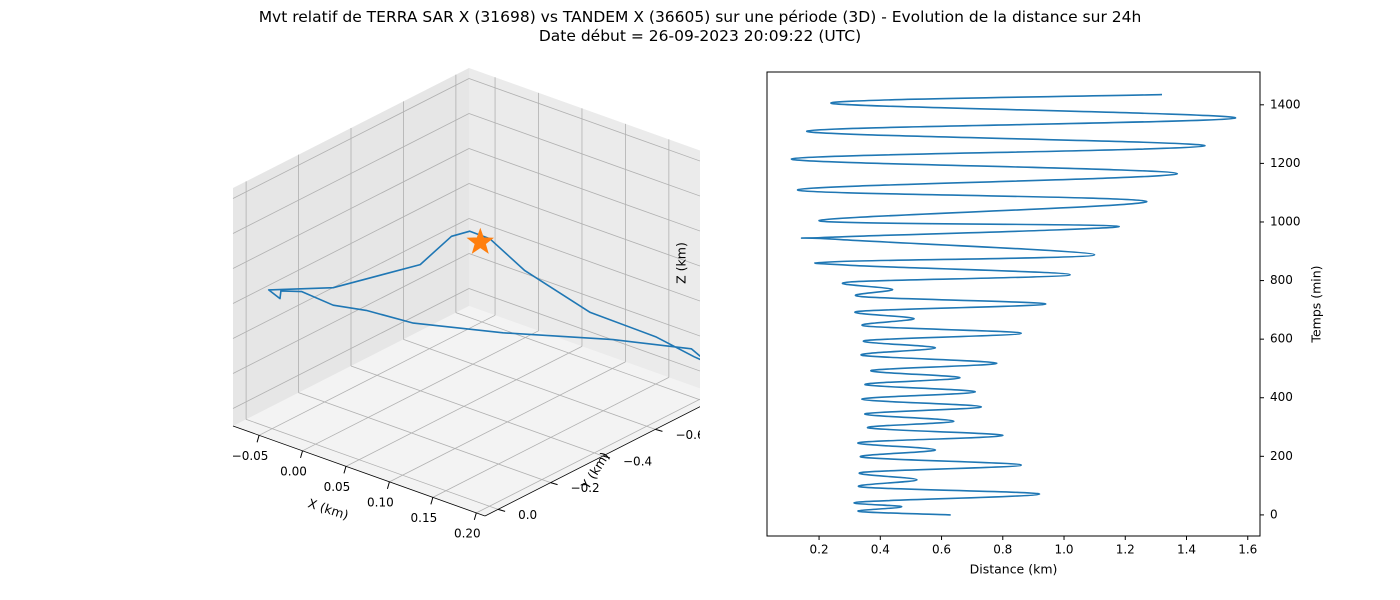  I want to click on y-tick-label: 1000, so click(1285, 221).